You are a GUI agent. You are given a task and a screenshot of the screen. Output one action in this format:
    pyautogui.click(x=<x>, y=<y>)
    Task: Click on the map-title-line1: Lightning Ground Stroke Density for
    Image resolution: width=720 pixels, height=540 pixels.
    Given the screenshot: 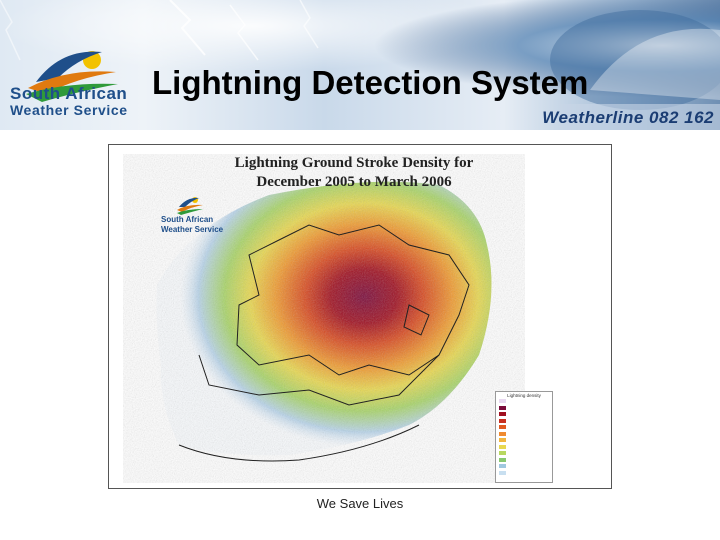 What is the action you would take?
    pyautogui.click(x=354, y=163)
    